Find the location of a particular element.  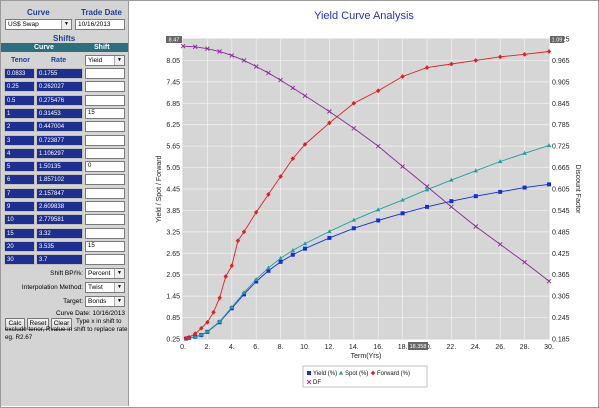

shift-bp-select: Percent ▼ is located at coordinates (105, 273).